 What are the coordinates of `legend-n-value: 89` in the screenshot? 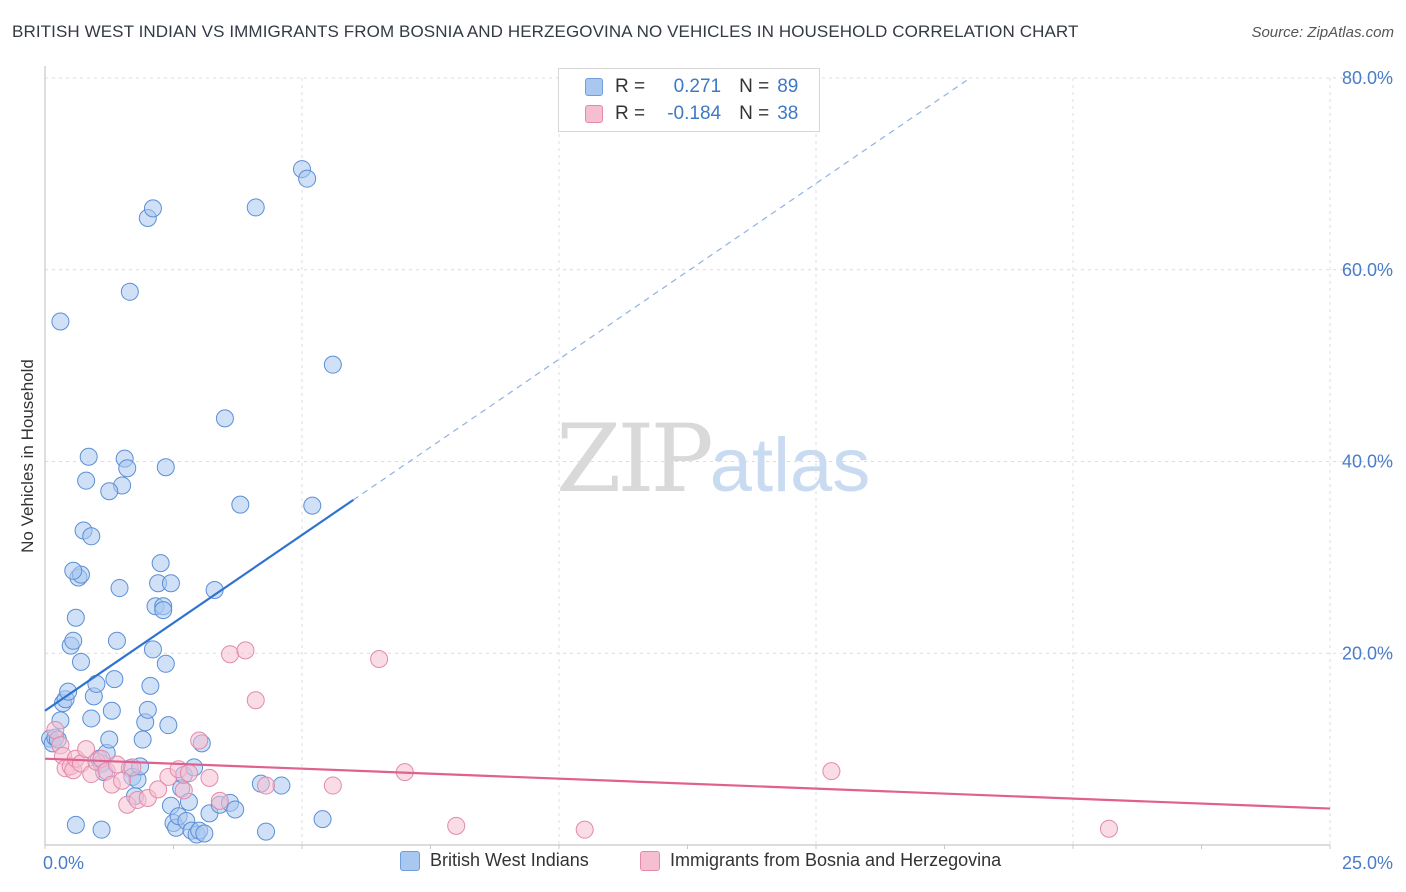 It's located at (788, 86).